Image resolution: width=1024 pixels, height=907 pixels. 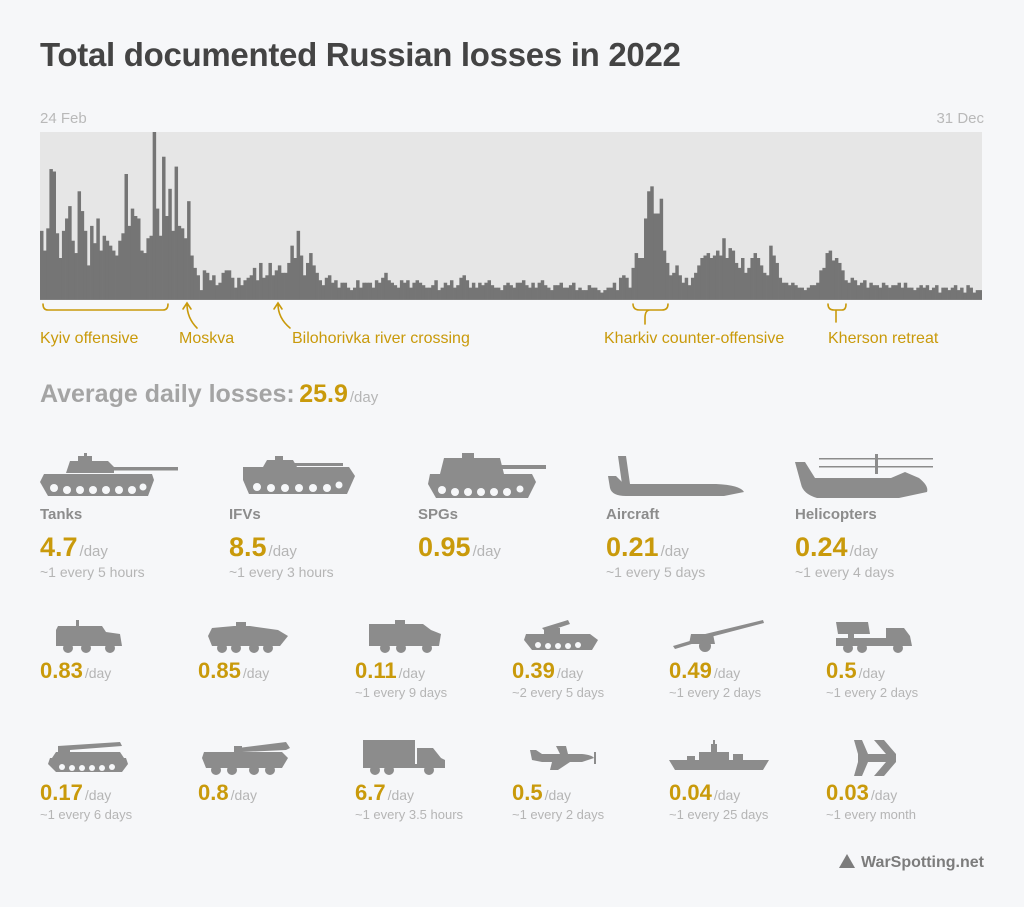 I want to click on annotation-kharkiv: Kharkiv counter-offensive, so click(x=694, y=338).